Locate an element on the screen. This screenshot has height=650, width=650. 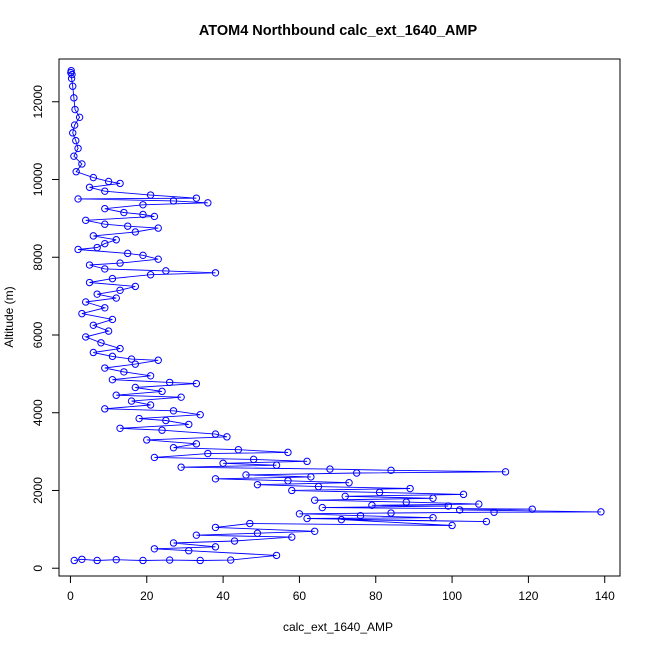
y-tick-label: 4000 is located at coordinates (38, 412).